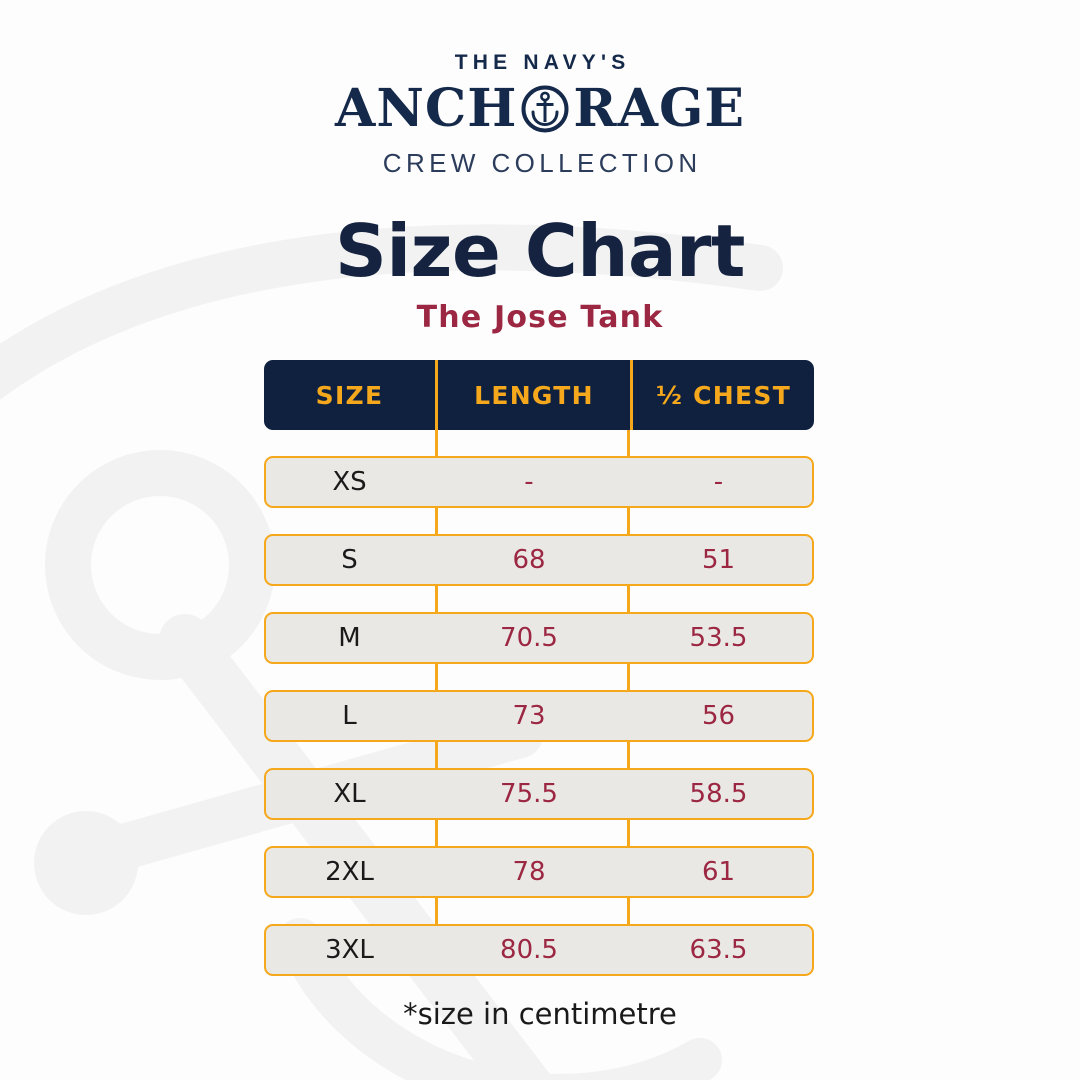  I want to click on table-row: S 68 51, so click(539, 560).